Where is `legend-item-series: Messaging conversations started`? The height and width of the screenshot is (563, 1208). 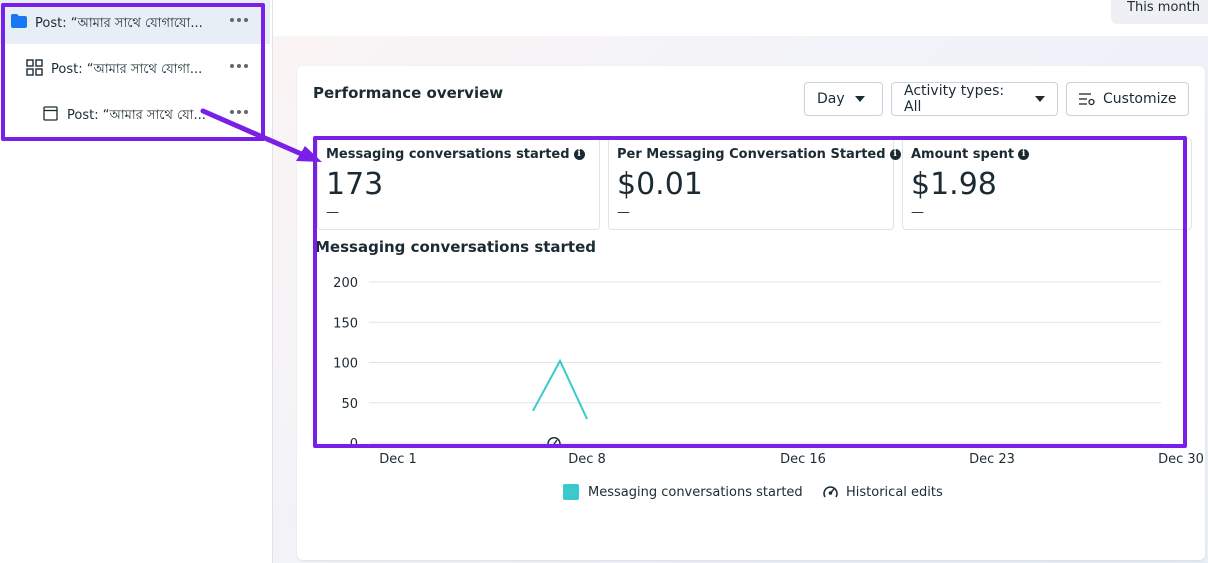
legend-item-series: Messaging conversations started is located at coordinates (683, 492).